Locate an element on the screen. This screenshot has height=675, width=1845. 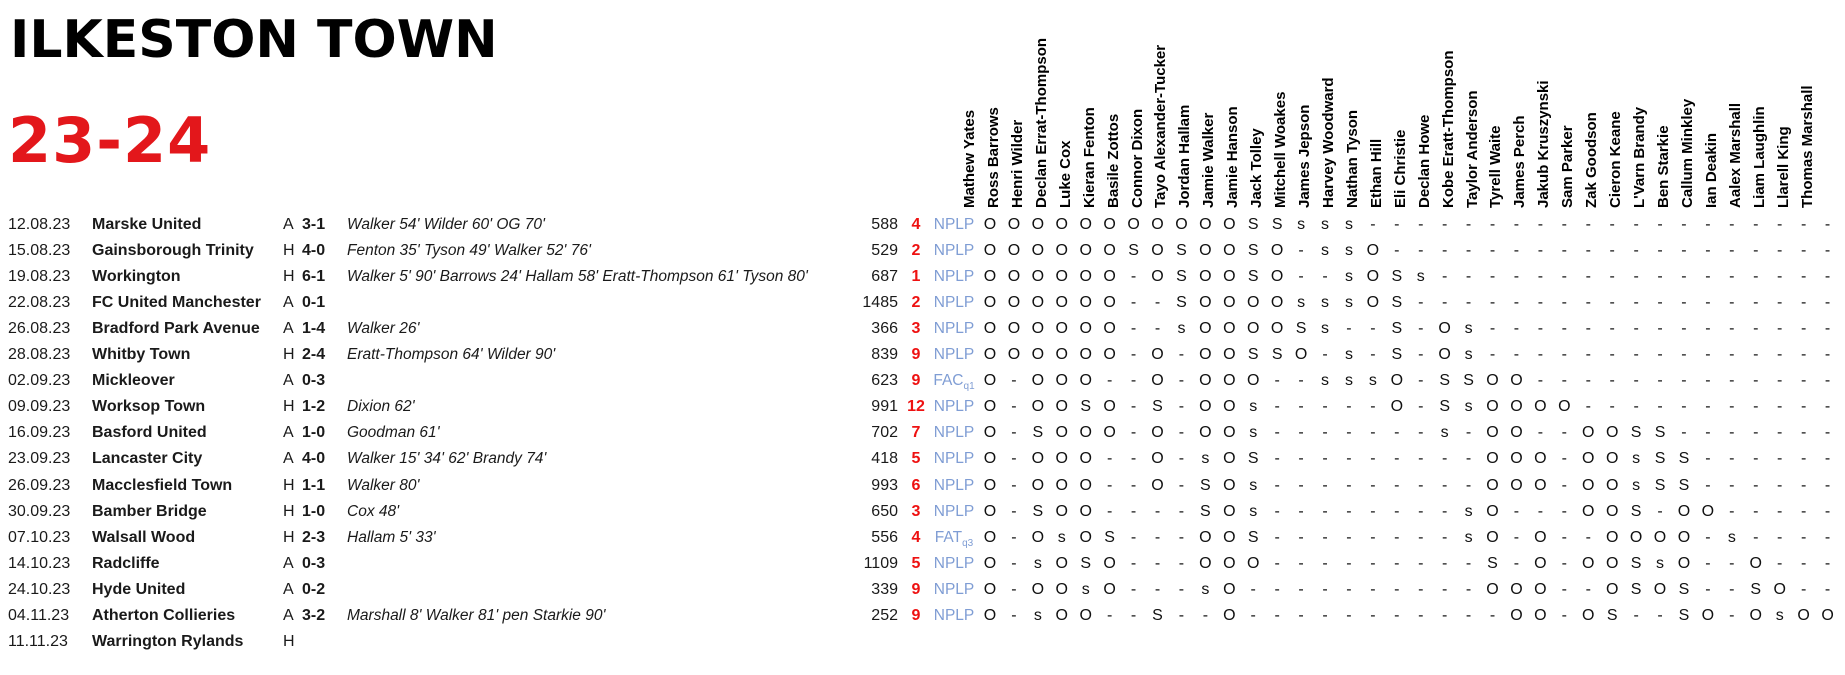
match-scorers: Fenton 35' Tyson 49' Walker 52' 76' is located at coordinates (469, 251).